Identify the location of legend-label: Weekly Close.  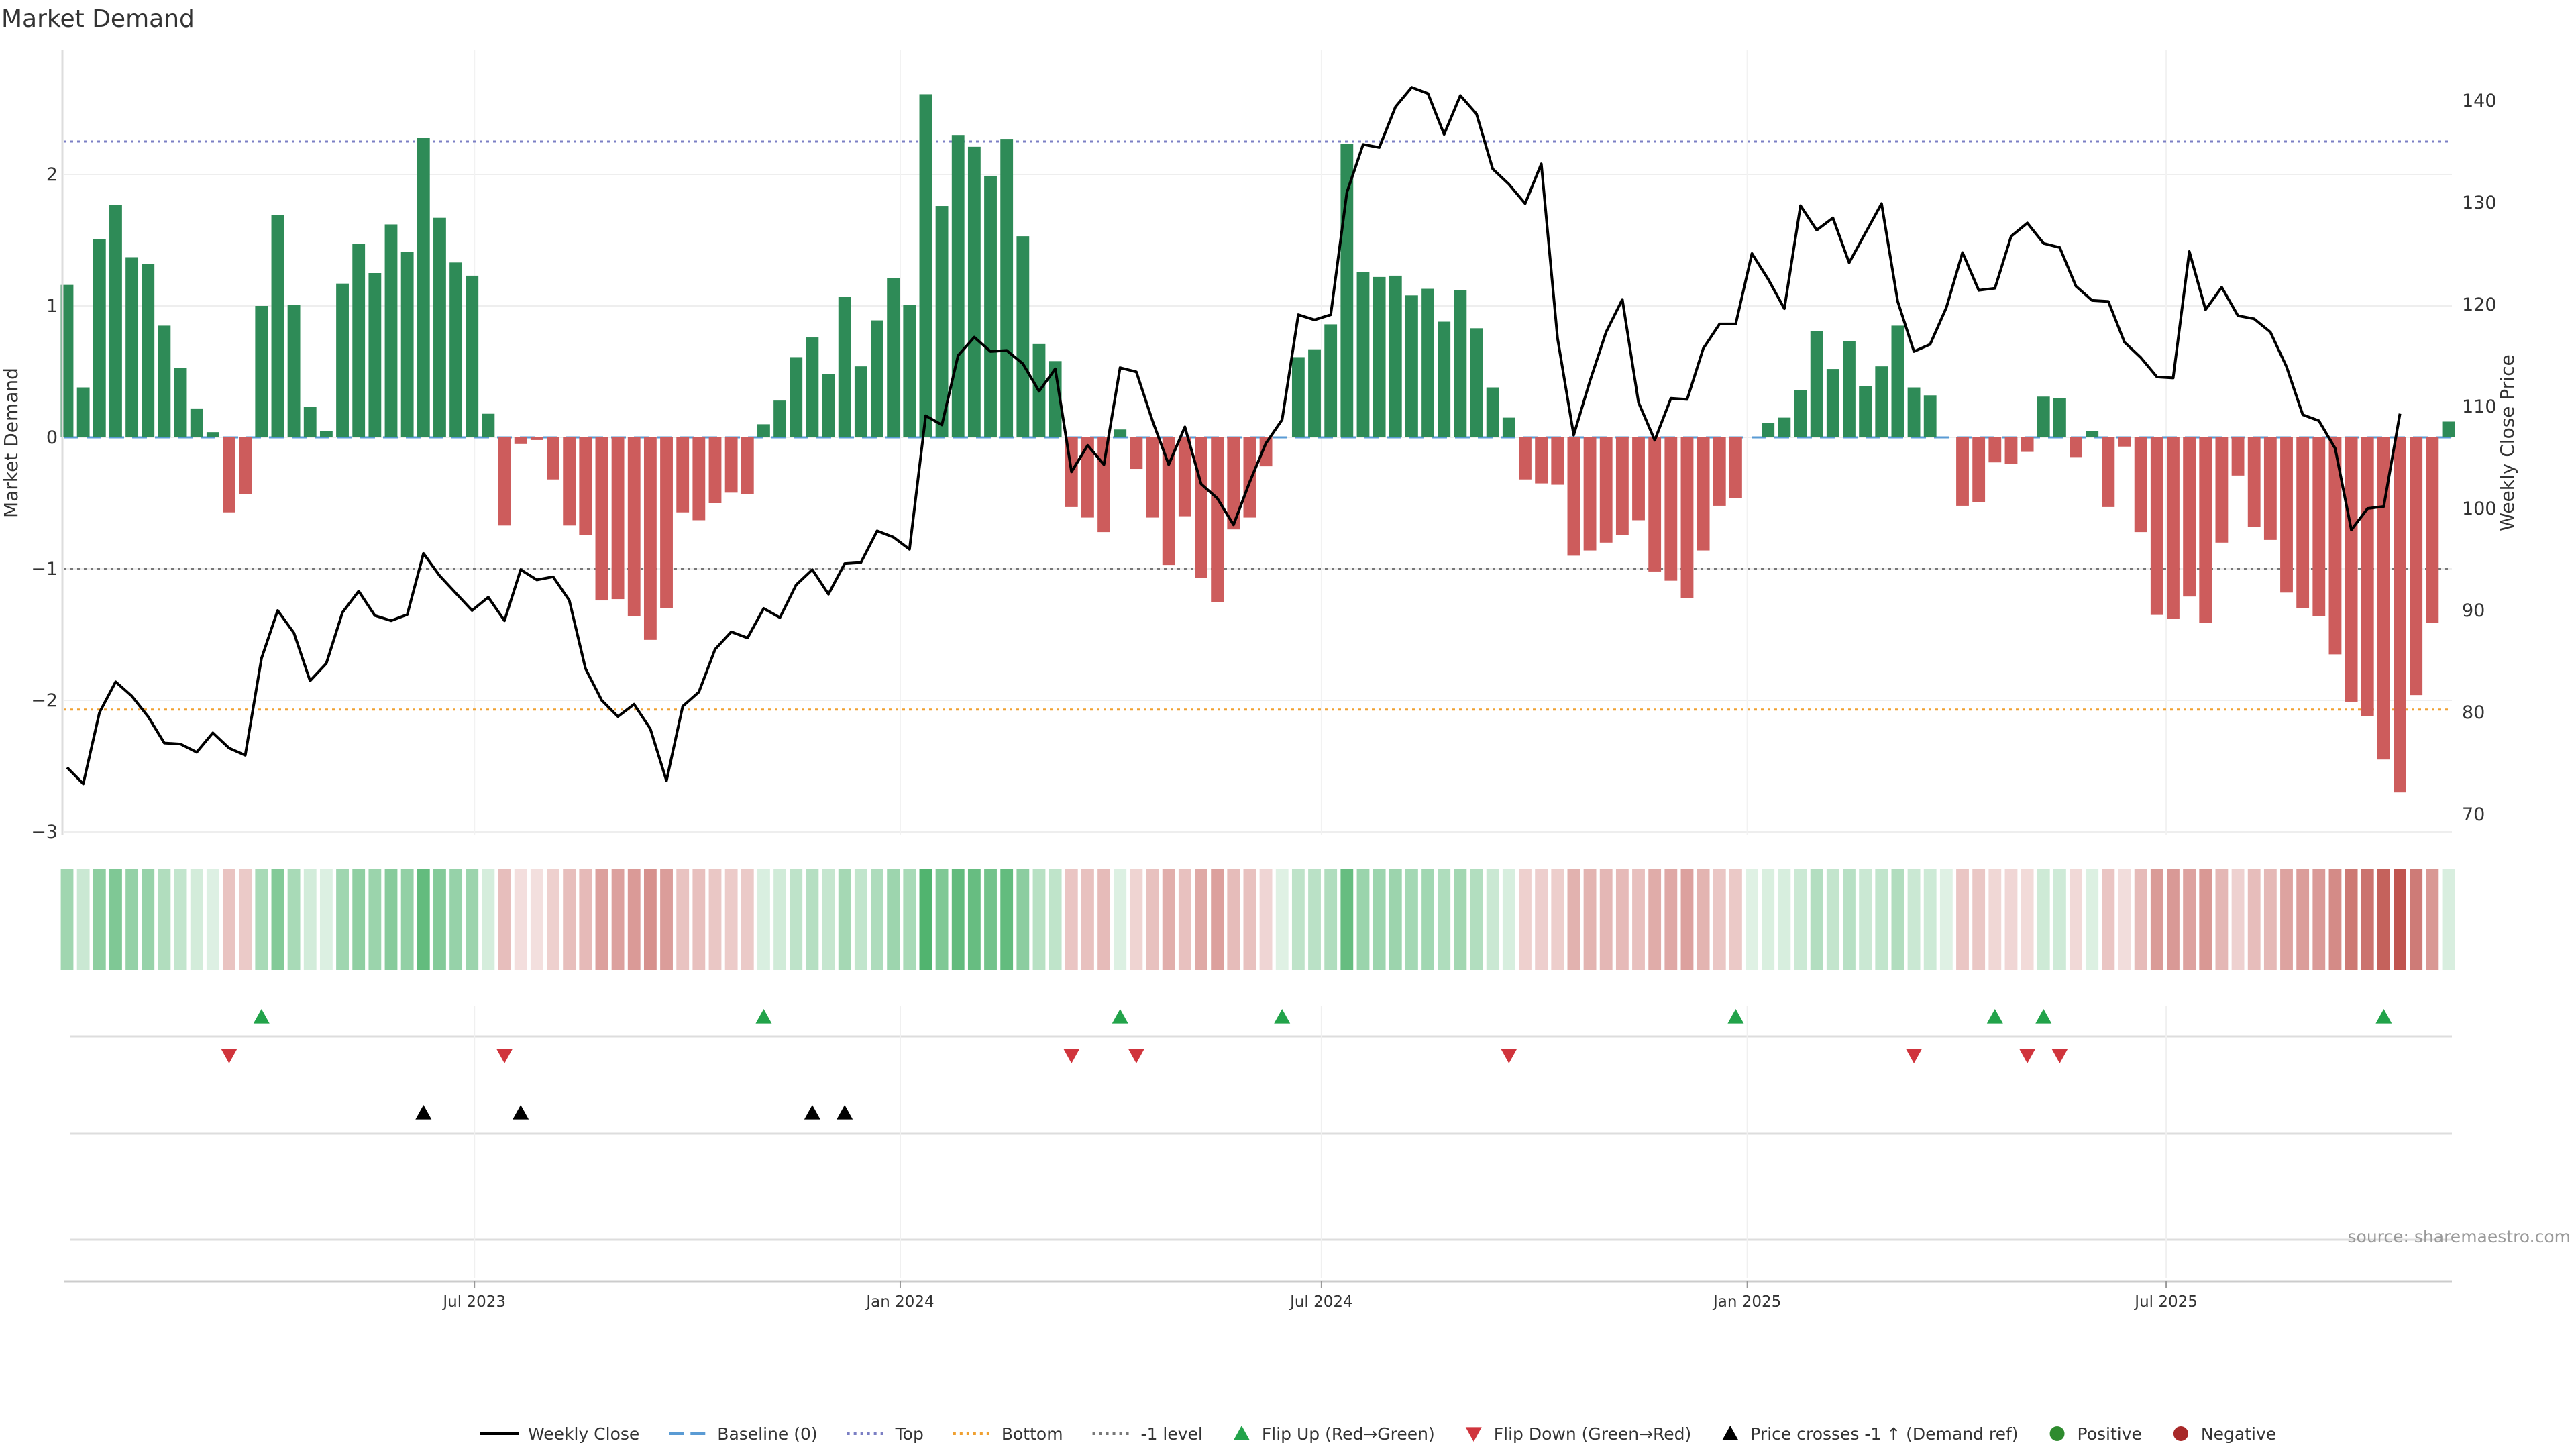
(583, 1434).